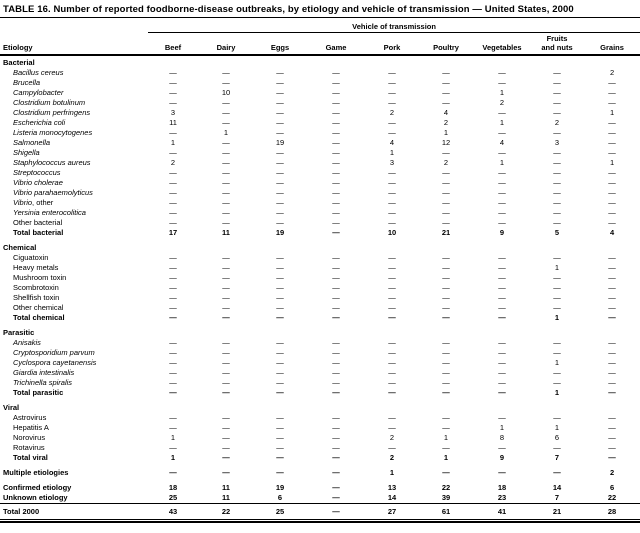  Describe the element at coordinates (320, 123) in the screenshot. I see `row-escherichia-coli: Escherichia coli 11 — — — — 2 1 2 —` at that location.